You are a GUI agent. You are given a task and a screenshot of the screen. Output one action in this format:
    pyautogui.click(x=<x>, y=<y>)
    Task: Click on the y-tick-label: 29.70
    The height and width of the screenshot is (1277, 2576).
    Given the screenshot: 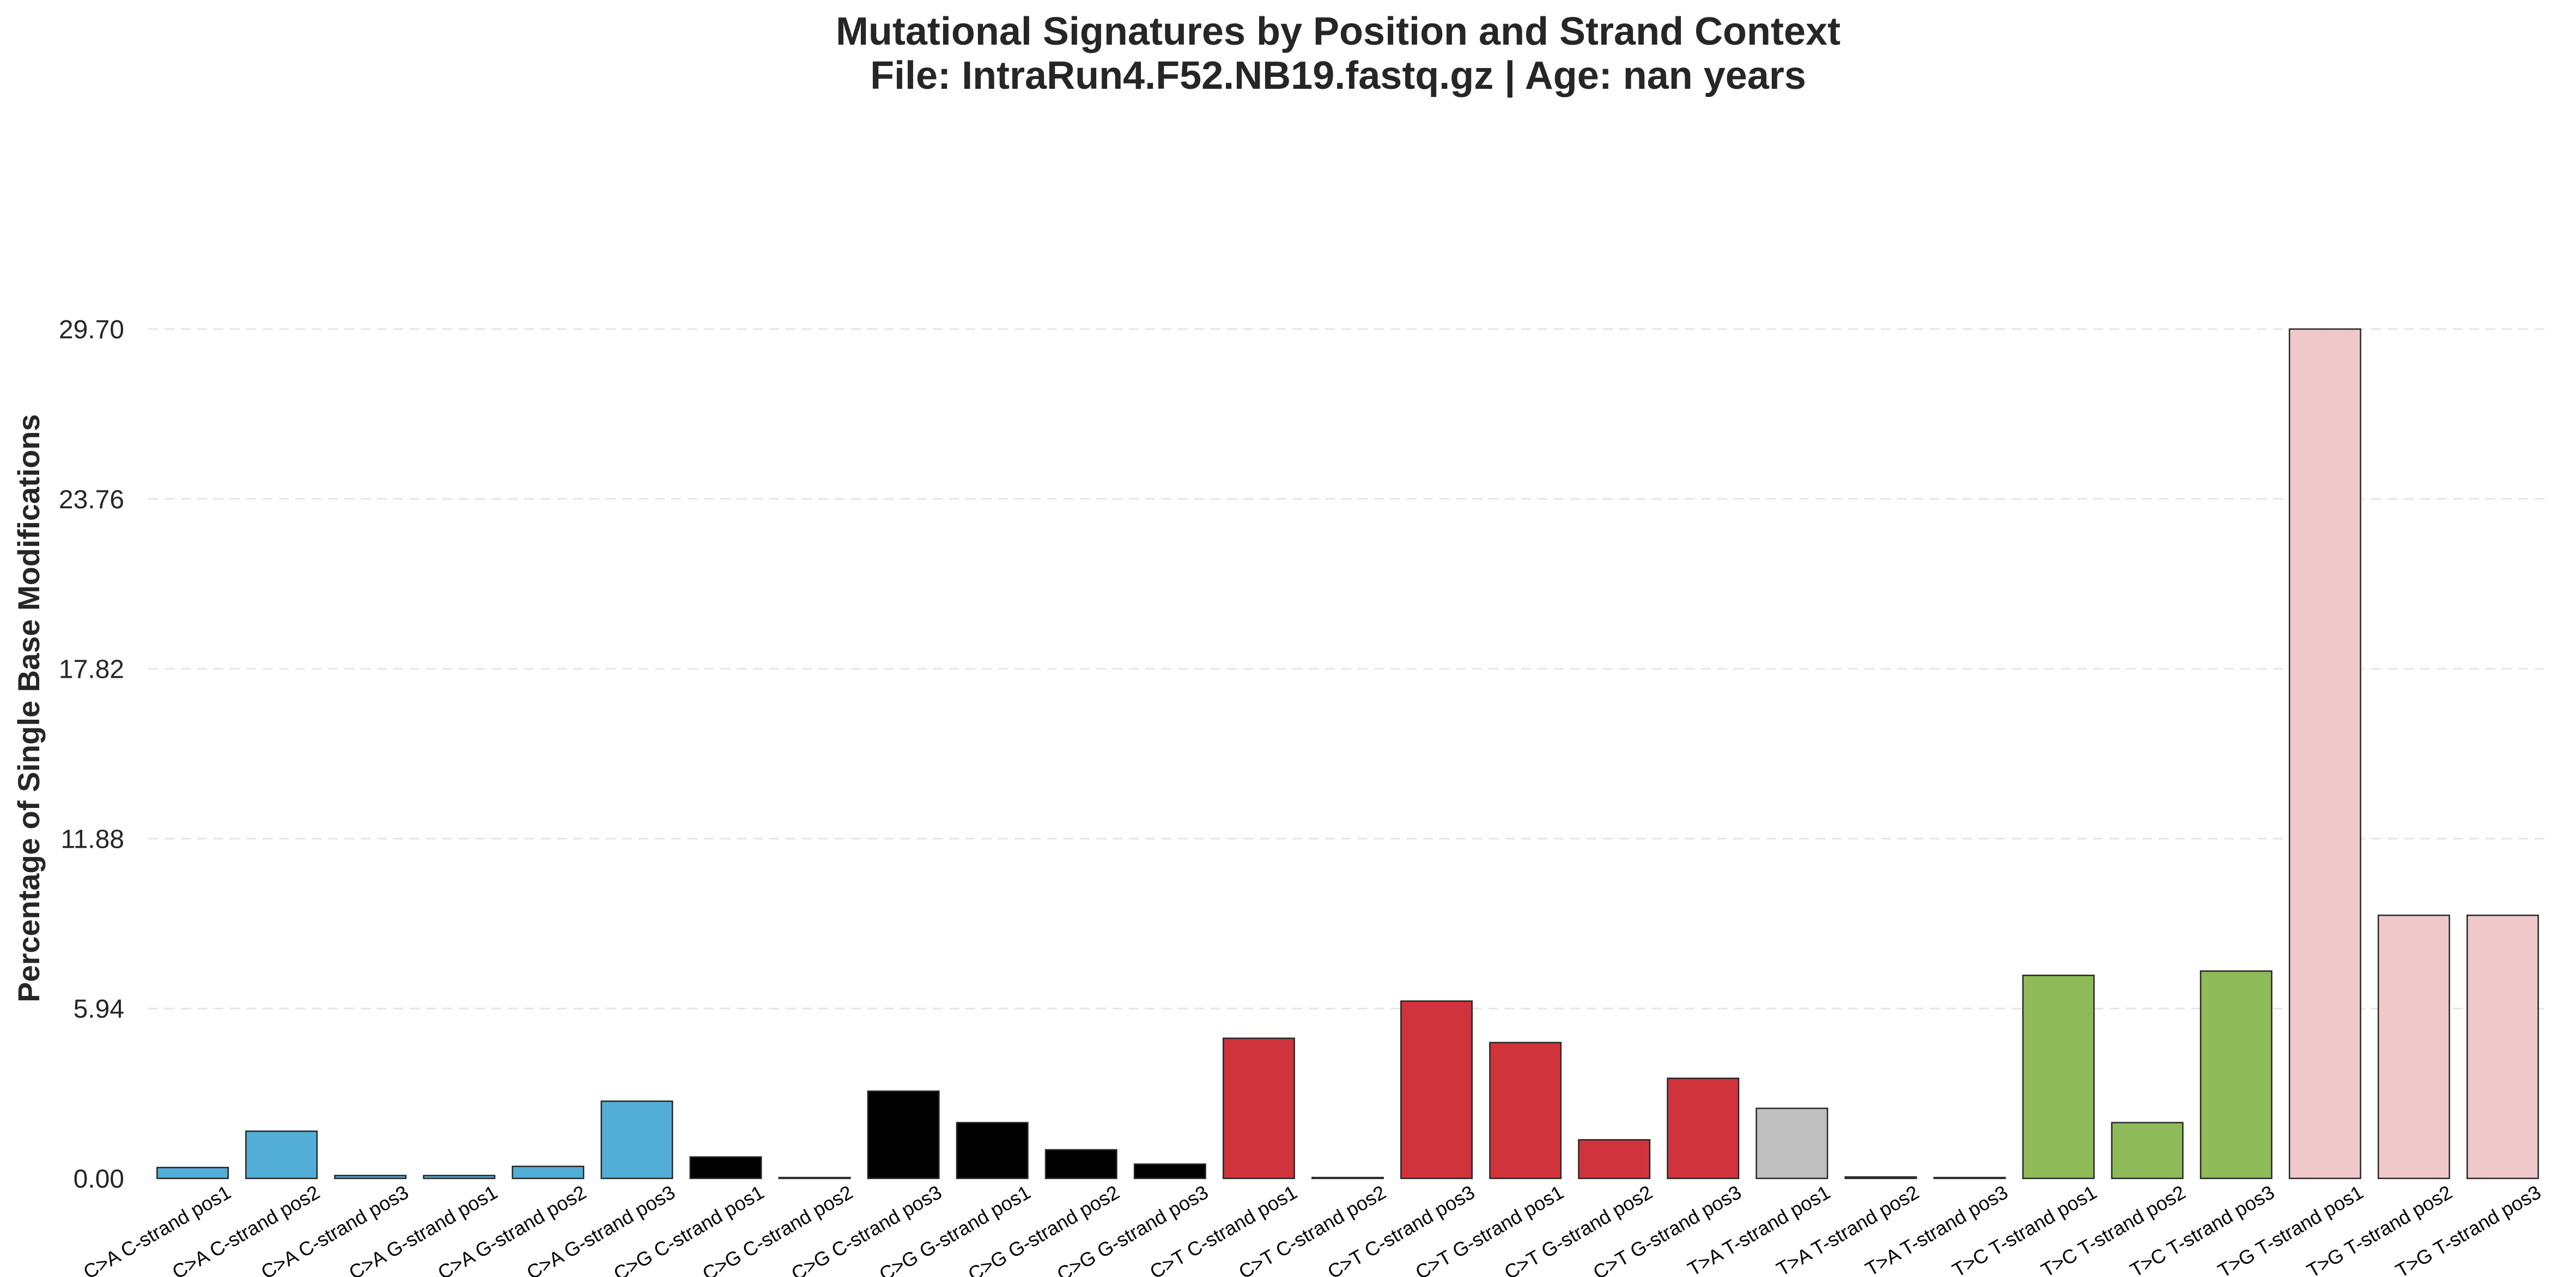 What is the action you would take?
    pyautogui.click(x=92, y=330)
    